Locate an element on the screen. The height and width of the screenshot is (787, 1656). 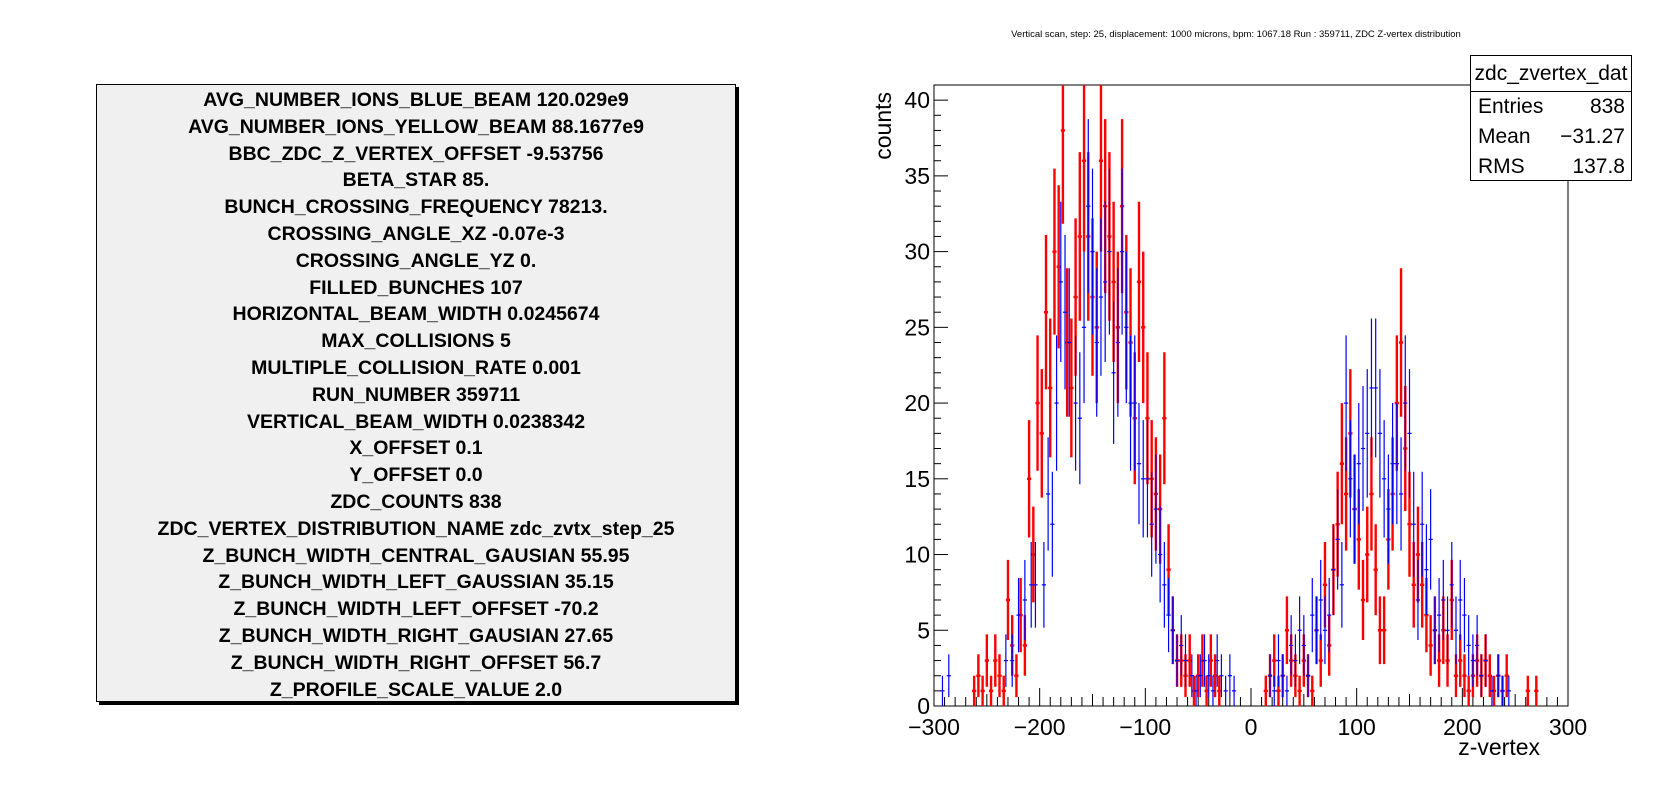
y-axis-label: counts is located at coordinates (883, 126).